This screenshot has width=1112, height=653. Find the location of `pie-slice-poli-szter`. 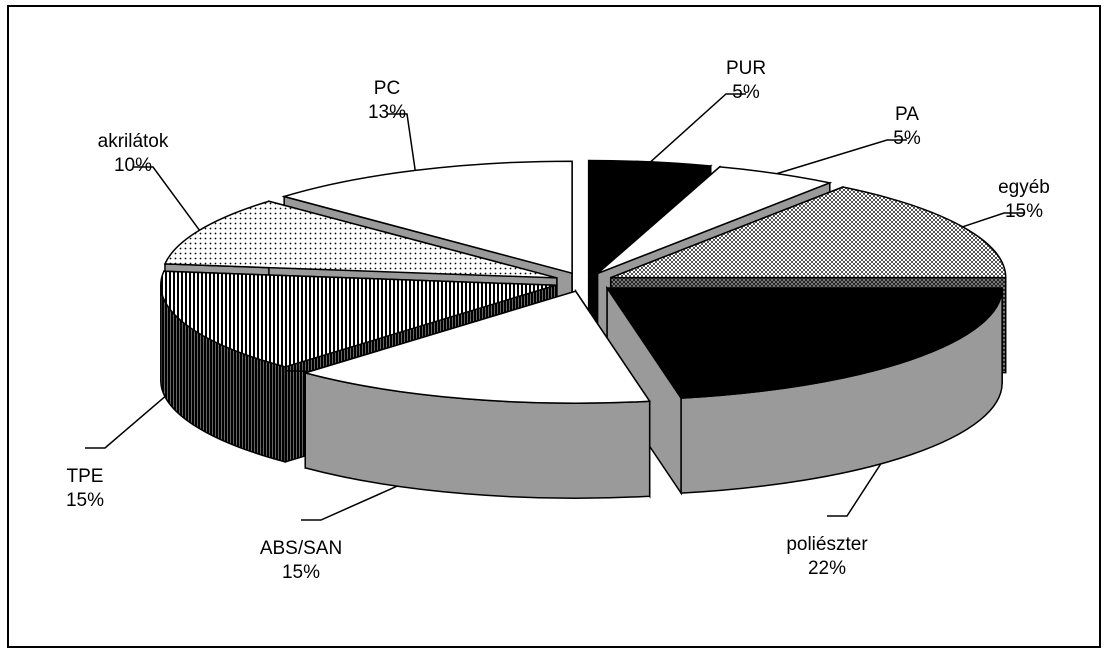

pie-slice-poli-szter is located at coordinates (804, 390).